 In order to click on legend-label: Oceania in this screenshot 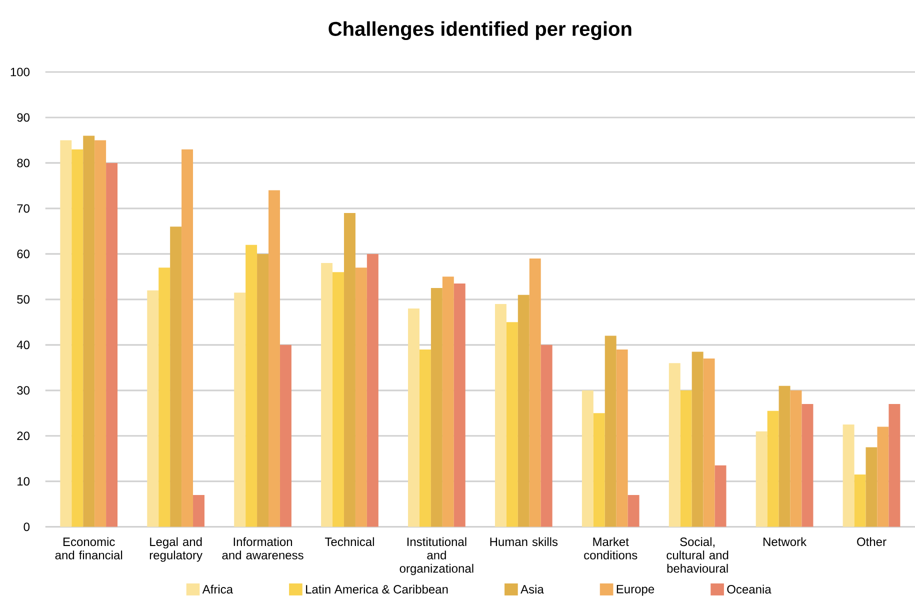, I will do `click(749, 589)`.